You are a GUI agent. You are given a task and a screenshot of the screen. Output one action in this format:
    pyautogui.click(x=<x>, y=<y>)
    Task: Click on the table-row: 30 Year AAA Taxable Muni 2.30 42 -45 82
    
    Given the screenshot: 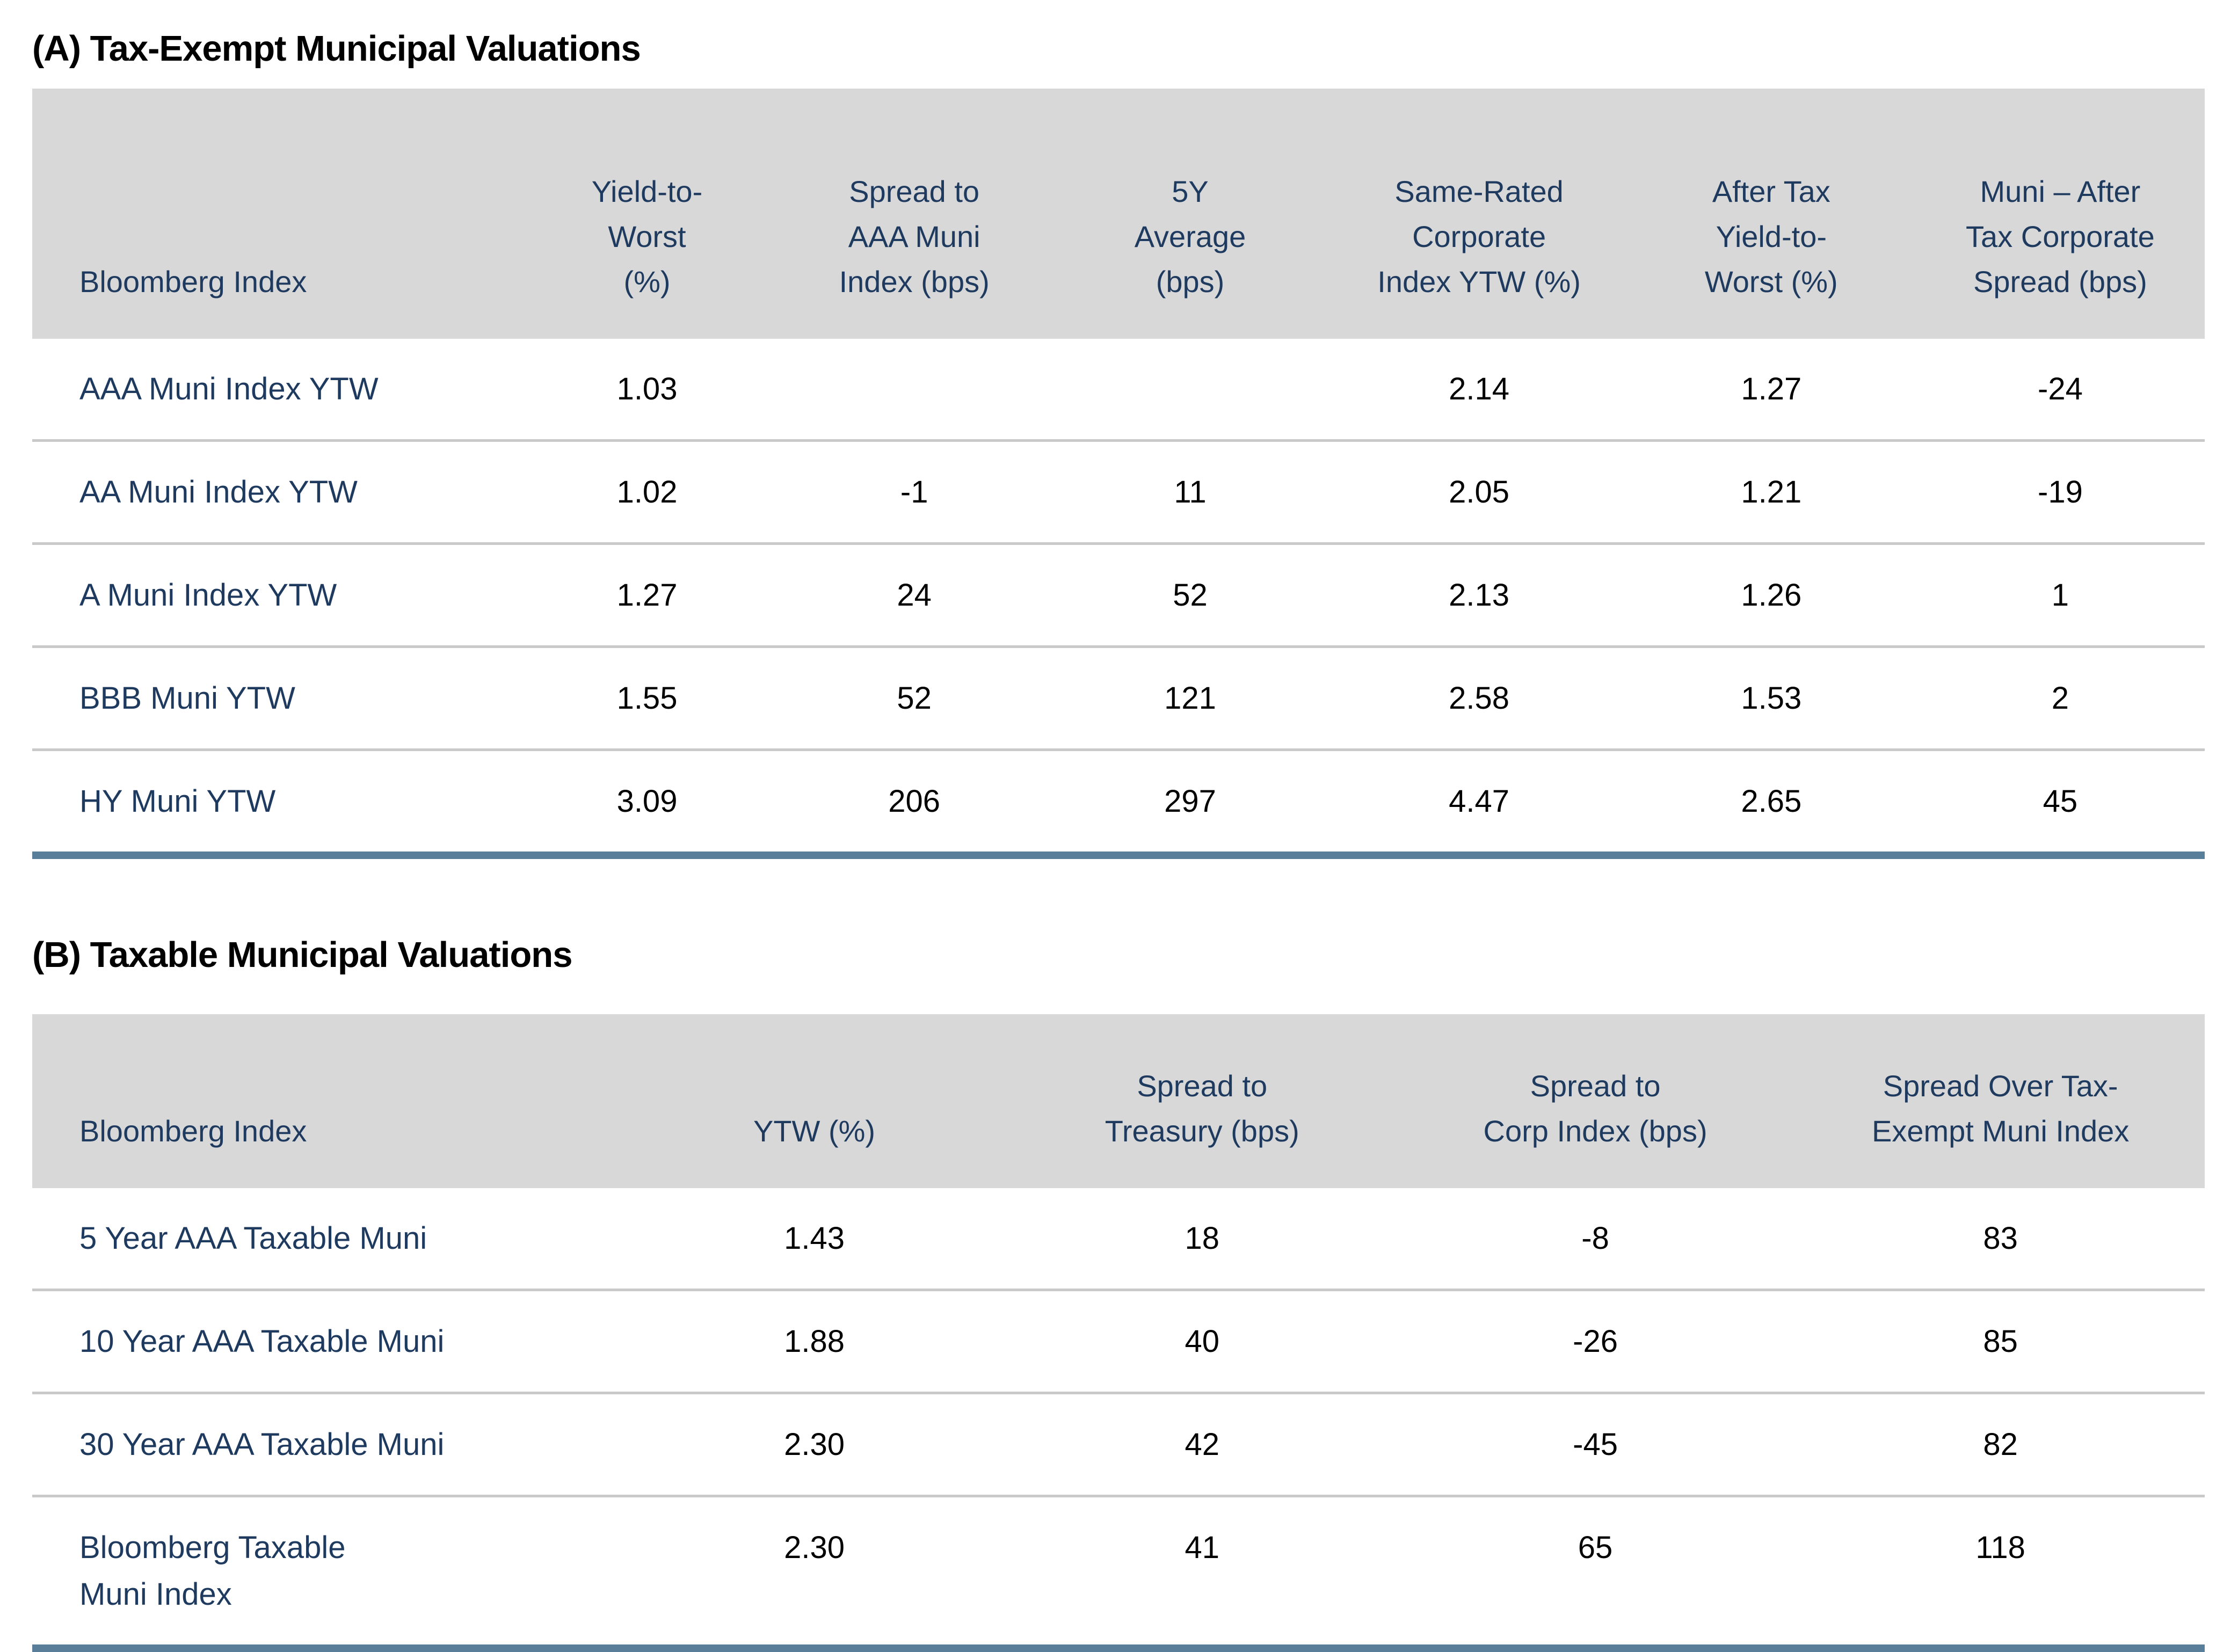 What is the action you would take?
    pyautogui.click(x=1118, y=1445)
    